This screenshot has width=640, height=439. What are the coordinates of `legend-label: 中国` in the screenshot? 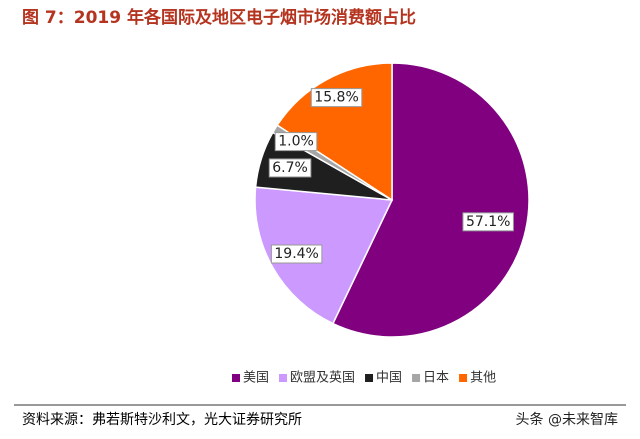 It's located at (389, 378).